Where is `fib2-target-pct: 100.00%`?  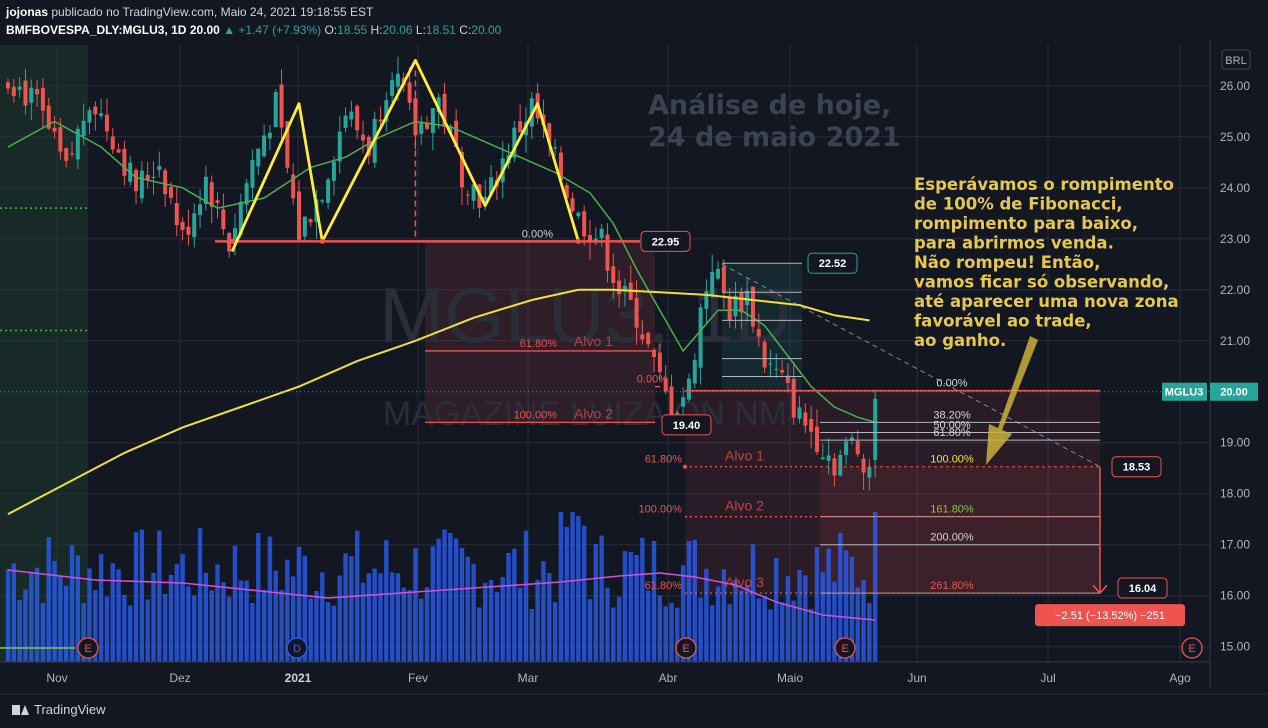
fib2-target-pct: 100.00% is located at coordinates (661, 510).